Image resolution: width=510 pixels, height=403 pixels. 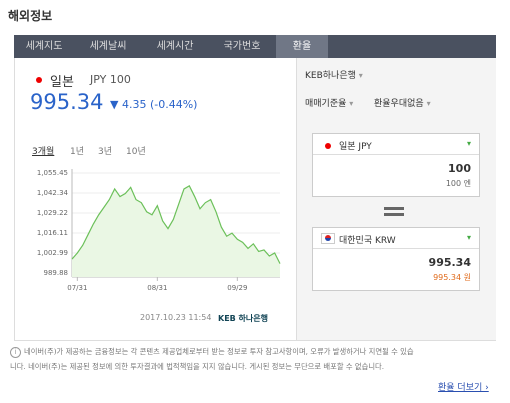 I want to click on rate-select: 매매기준율 ▾, so click(x=329, y=104).